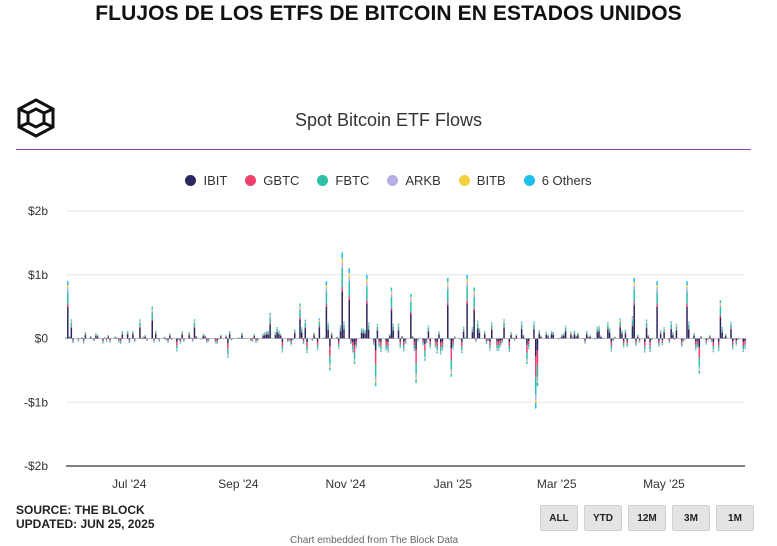  I want to click on legend-item-bitb: BITB, so click(482, 180).